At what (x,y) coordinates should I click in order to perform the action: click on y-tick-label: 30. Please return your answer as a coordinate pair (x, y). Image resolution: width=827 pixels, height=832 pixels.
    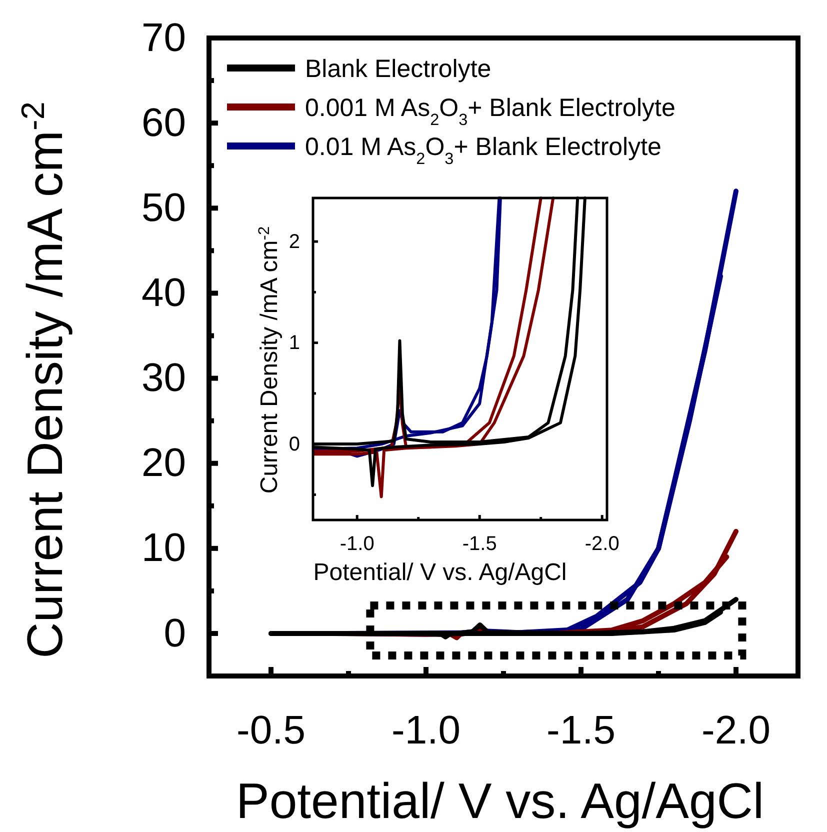
    Looking at the image, I should click on (164, 378).